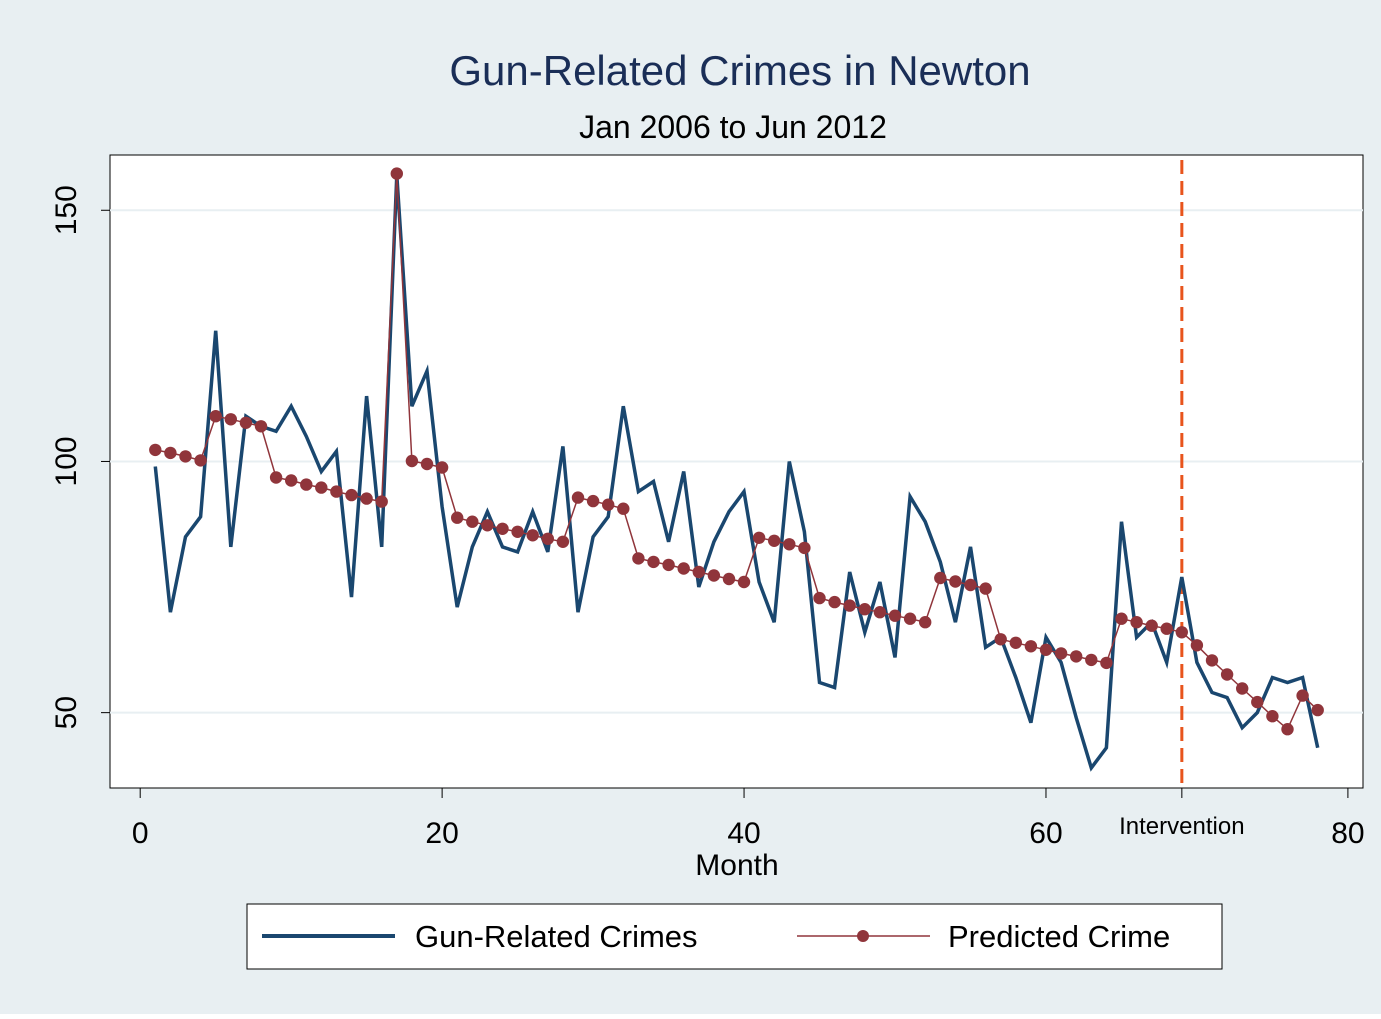 The image size is (1381, 1019). Describe the element at coordinates (1045, 833) in the screenshot. I see `x-tick-label: 60` at that location.